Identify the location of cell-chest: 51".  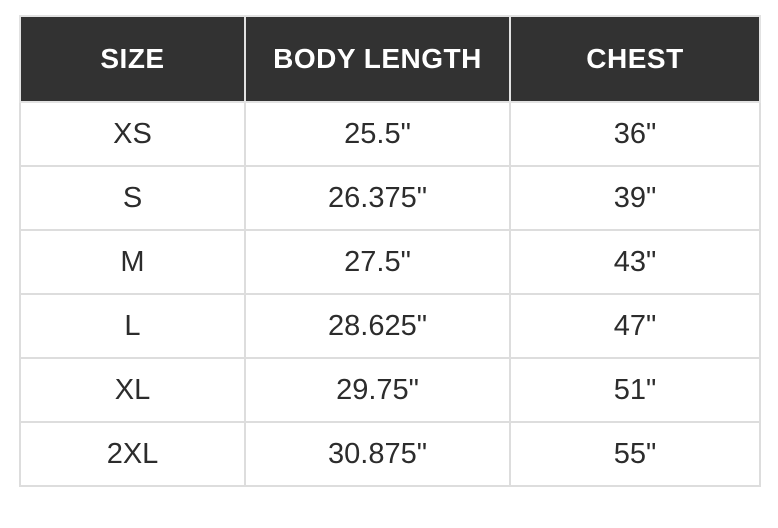
(635, 390).